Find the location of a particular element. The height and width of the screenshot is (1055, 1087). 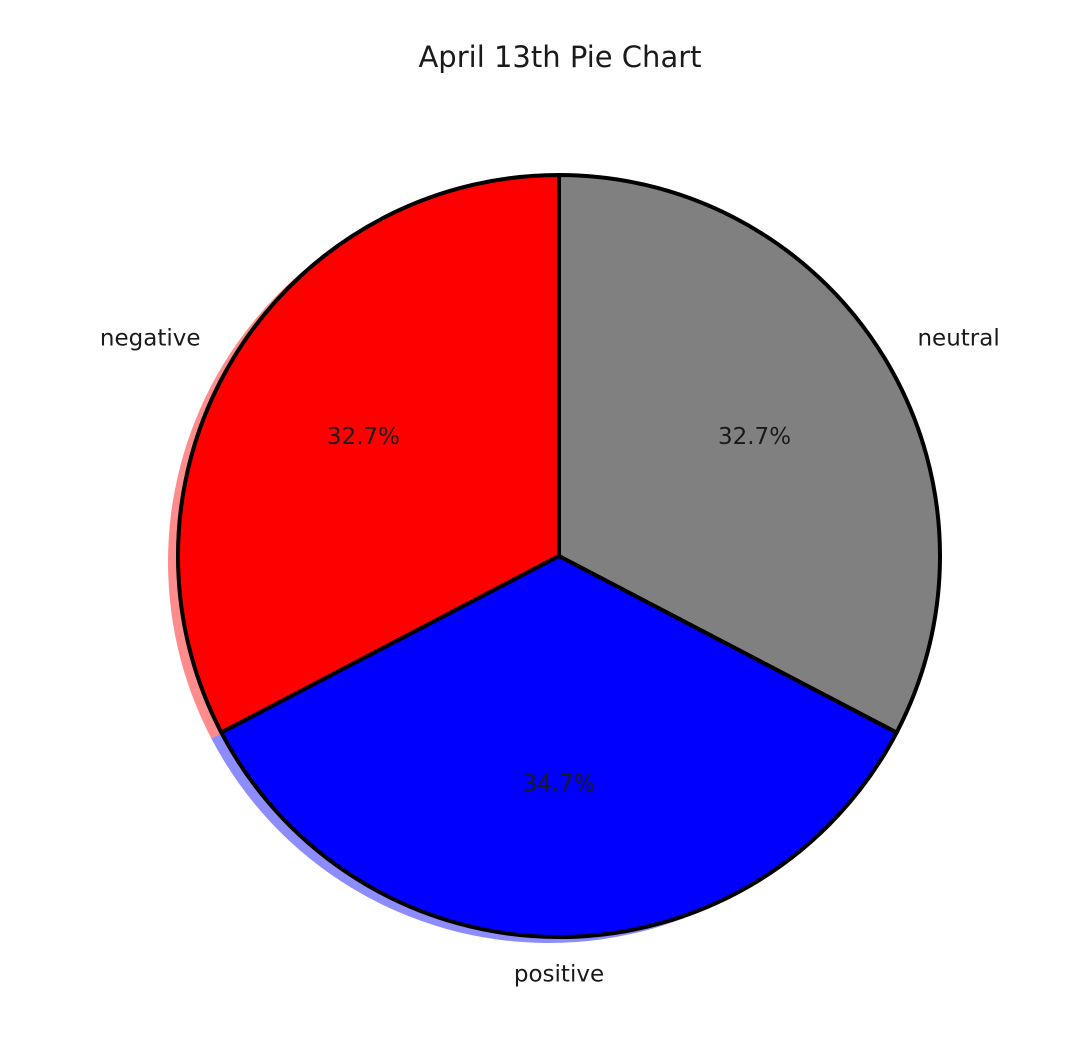

slice-label-negative: negative is located at coordinates (150, 338).